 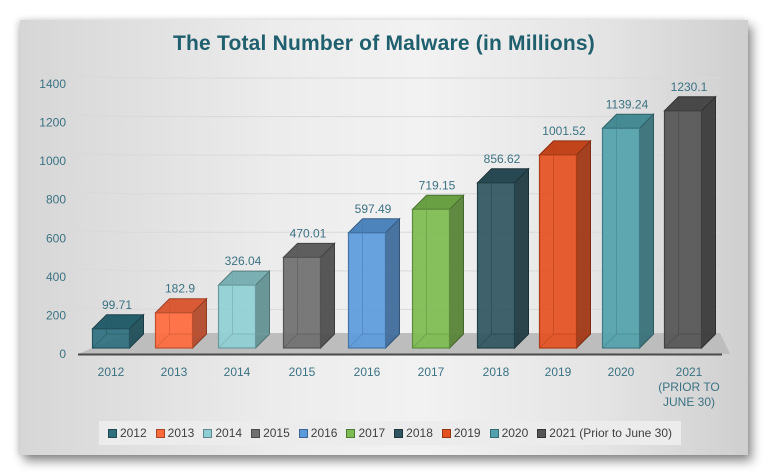 What do you see at coordinates (496, 372) in the screenshot?
I see `x-tick-label: 2018` at bounding box center [496, 372].